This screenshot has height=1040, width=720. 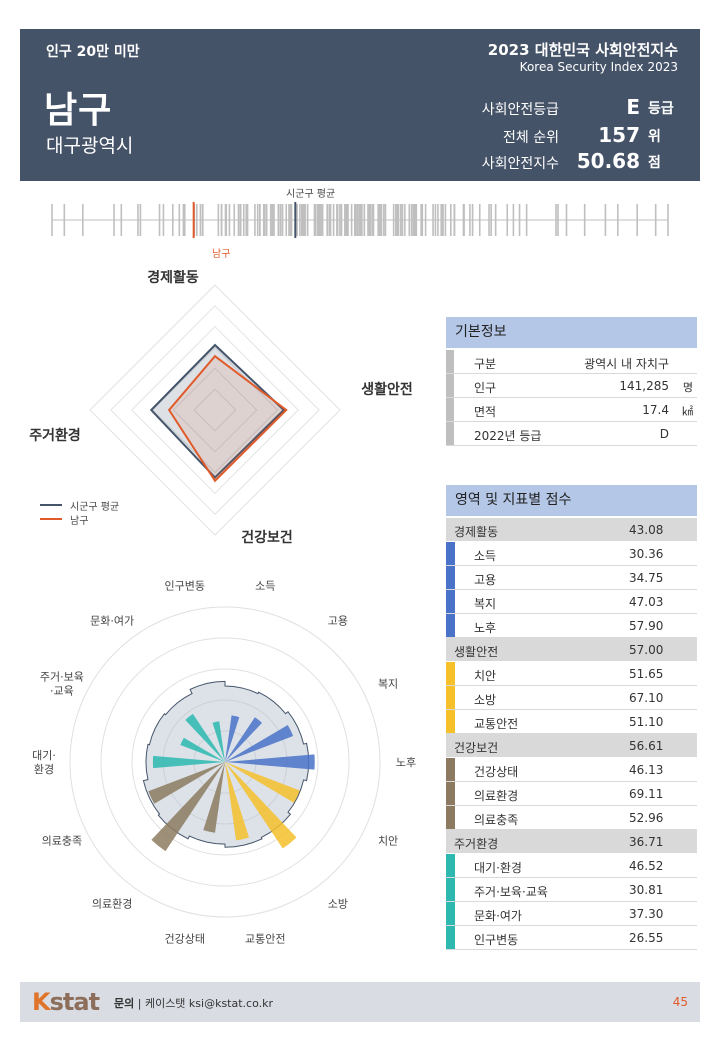 What do you see at coordinates (646, 650) in the screenshot?
I see `section-score: 57.00` at bounding box center [646, 650].